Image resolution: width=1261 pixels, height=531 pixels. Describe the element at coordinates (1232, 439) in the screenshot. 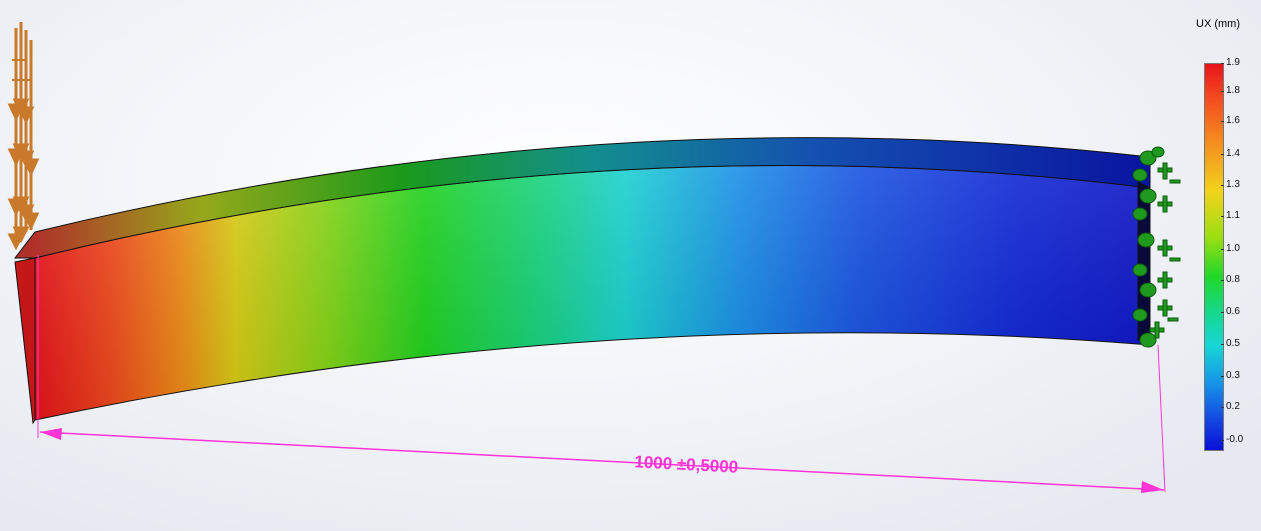

I see `legend-tick: -0.0` at that location.